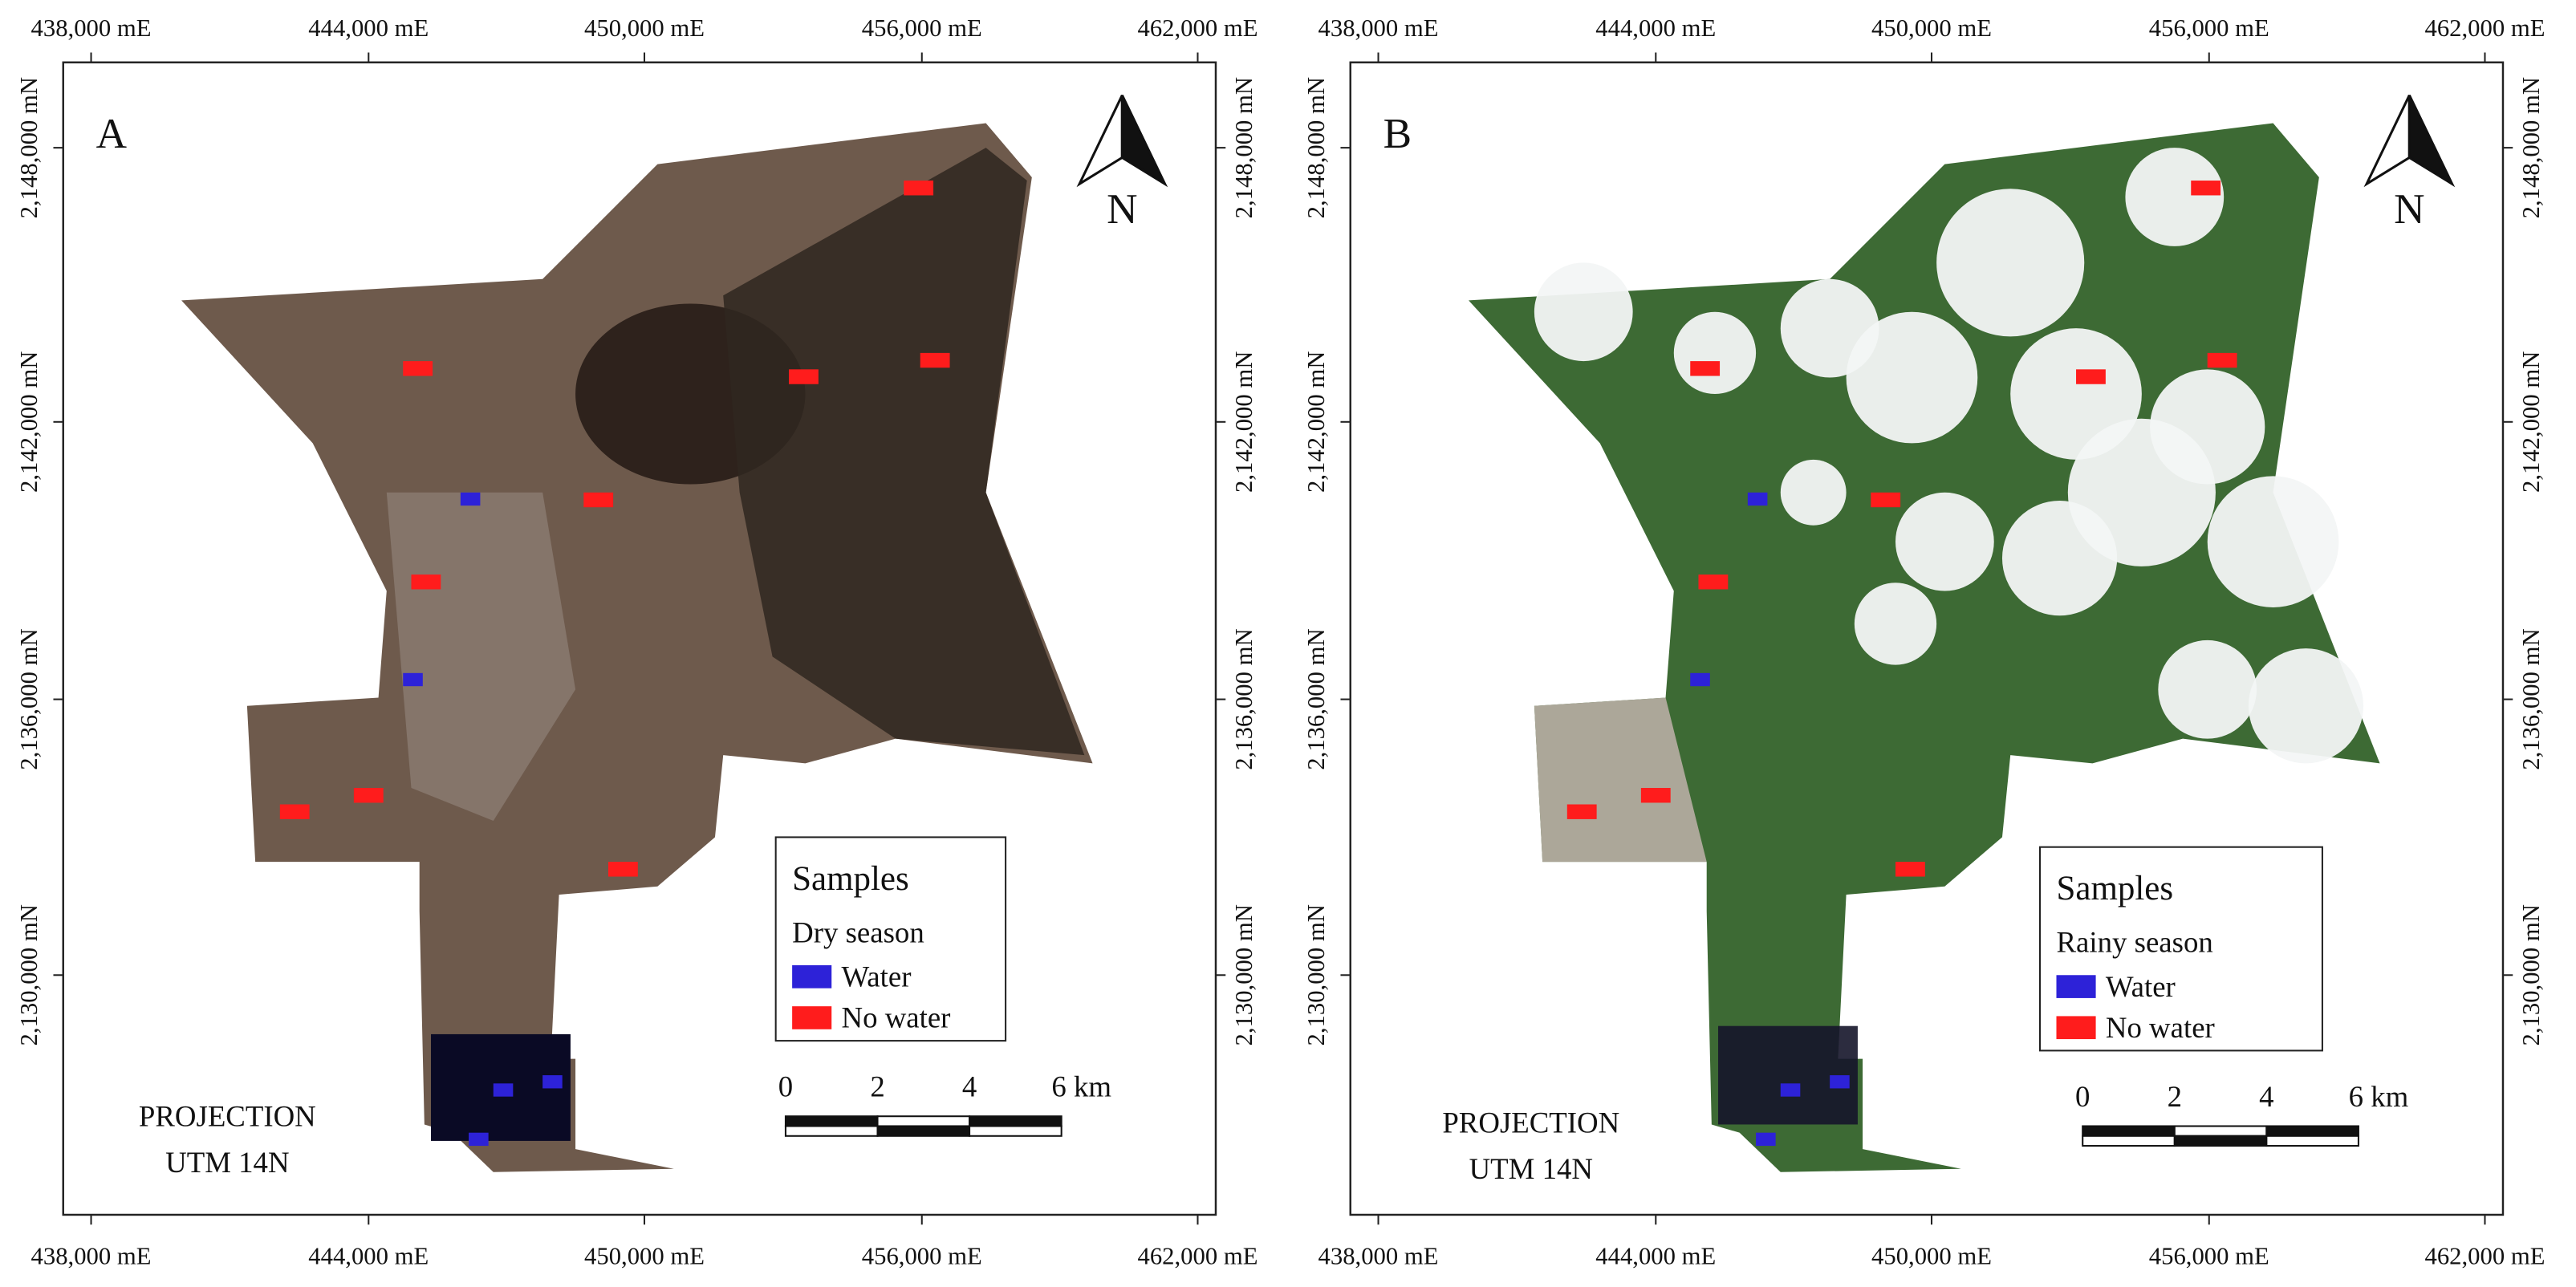  I want to click on panel-label: B, so click(1398, 133).